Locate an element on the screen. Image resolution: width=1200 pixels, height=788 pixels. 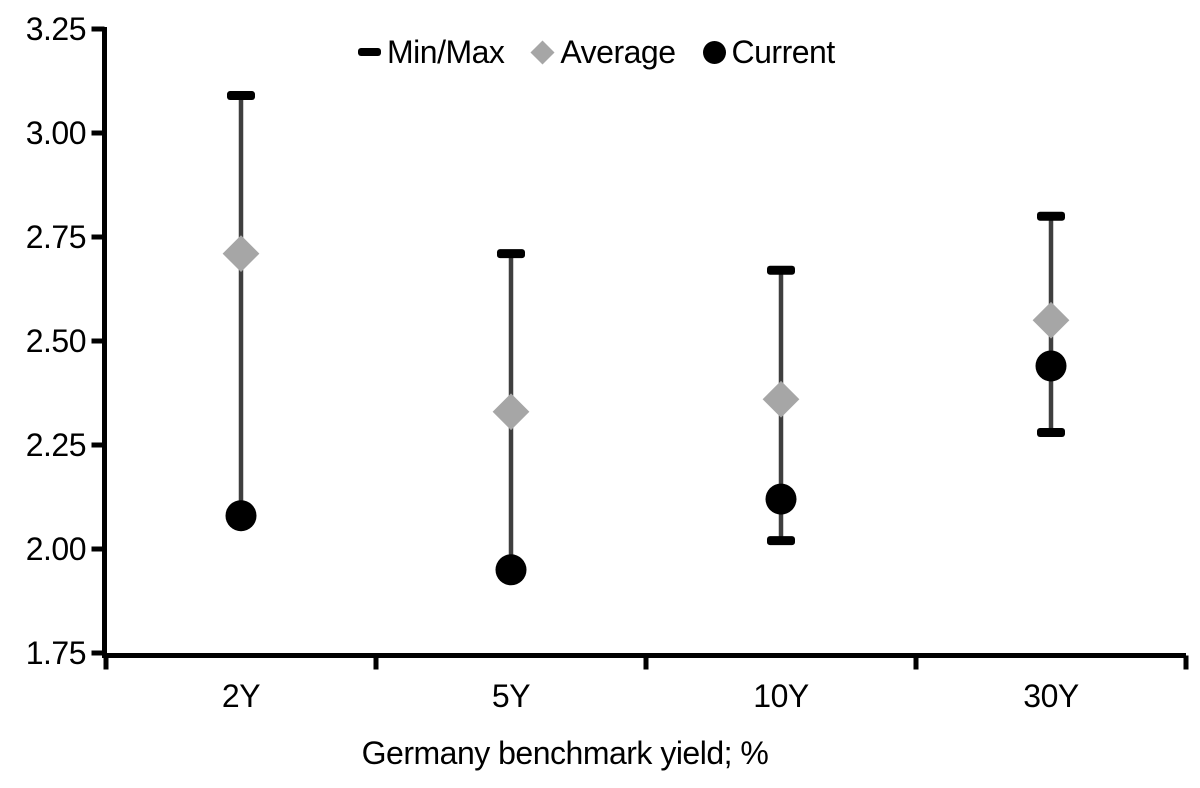
average-diamond-icon is located at coordinates (542, 52).